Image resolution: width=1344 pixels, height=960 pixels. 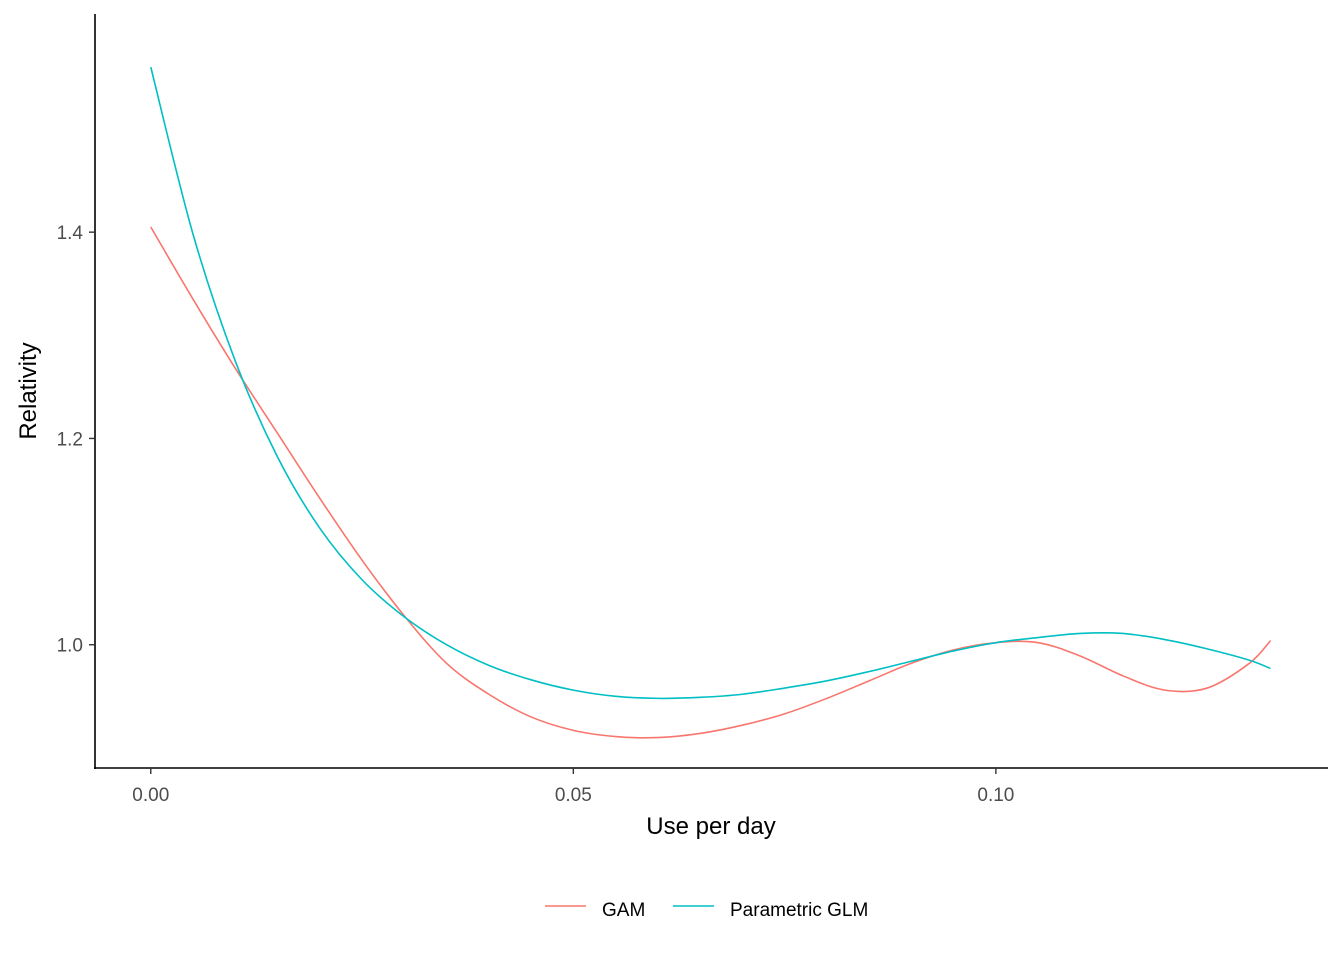 I want to click on x-ticks: 0.00 0.05 0.10, so click(x=573, y=787).